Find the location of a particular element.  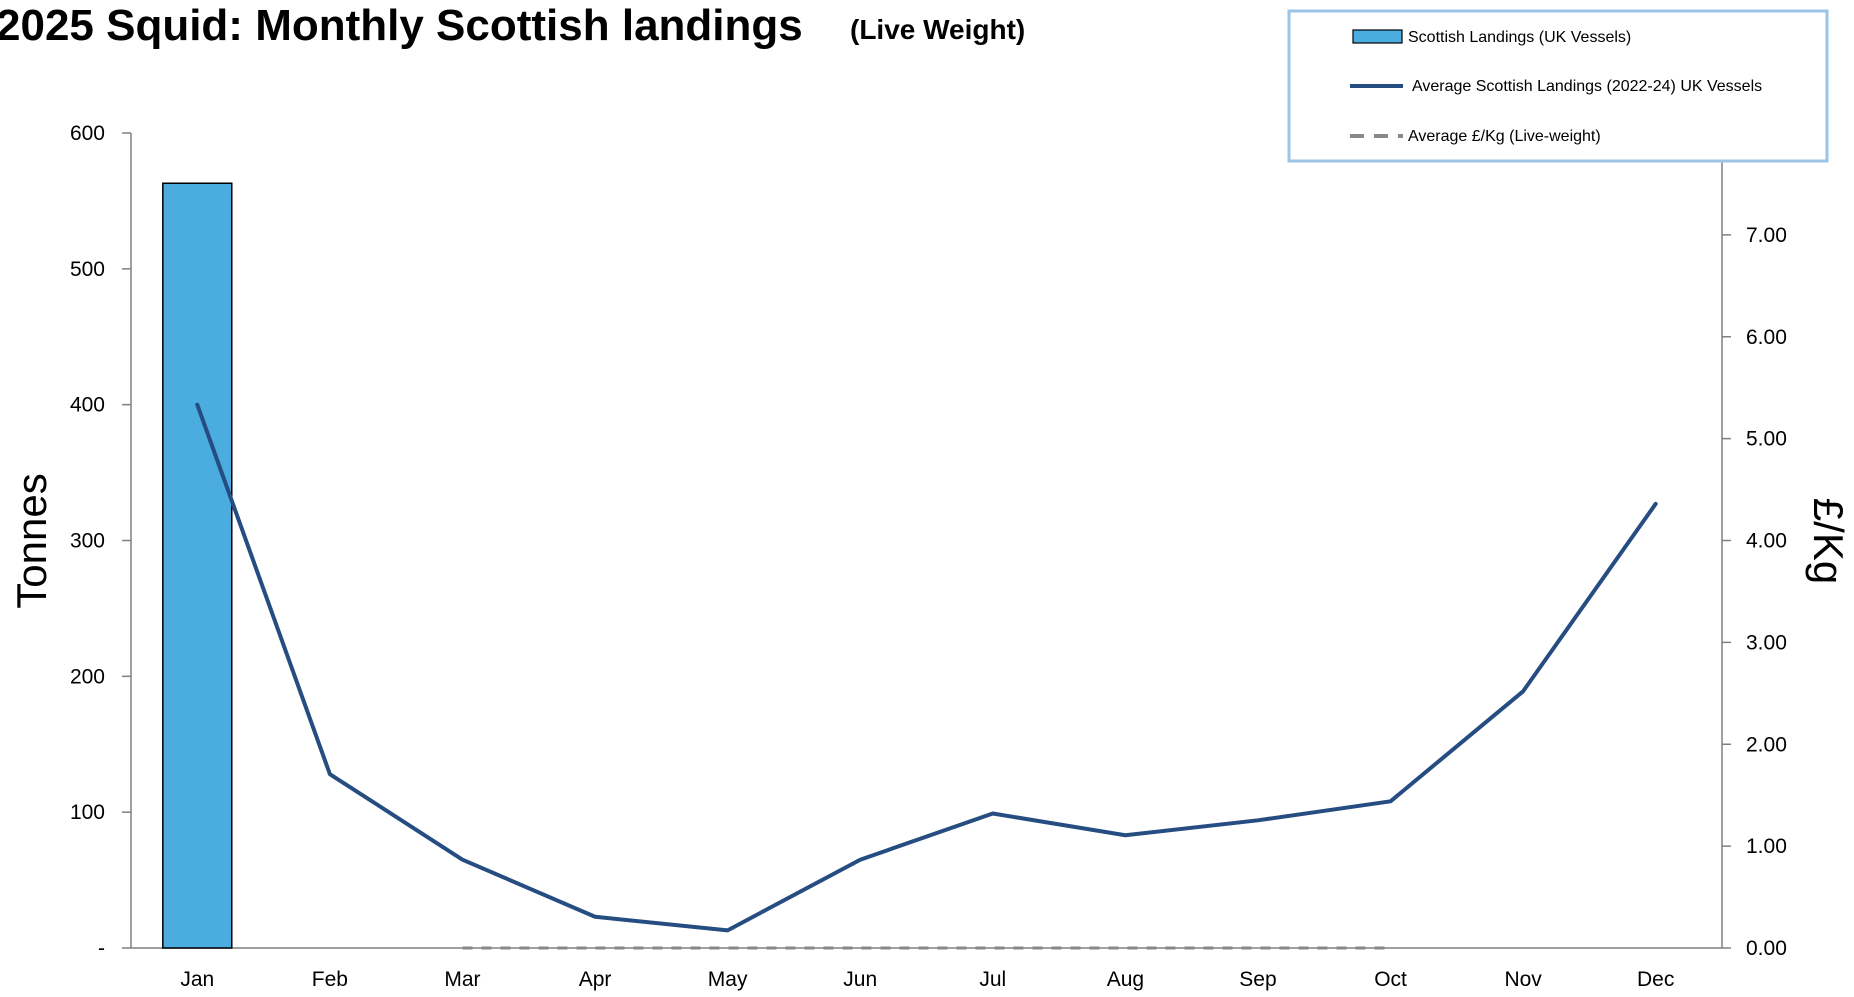

bars-layer is located at coordinates (197, 565).